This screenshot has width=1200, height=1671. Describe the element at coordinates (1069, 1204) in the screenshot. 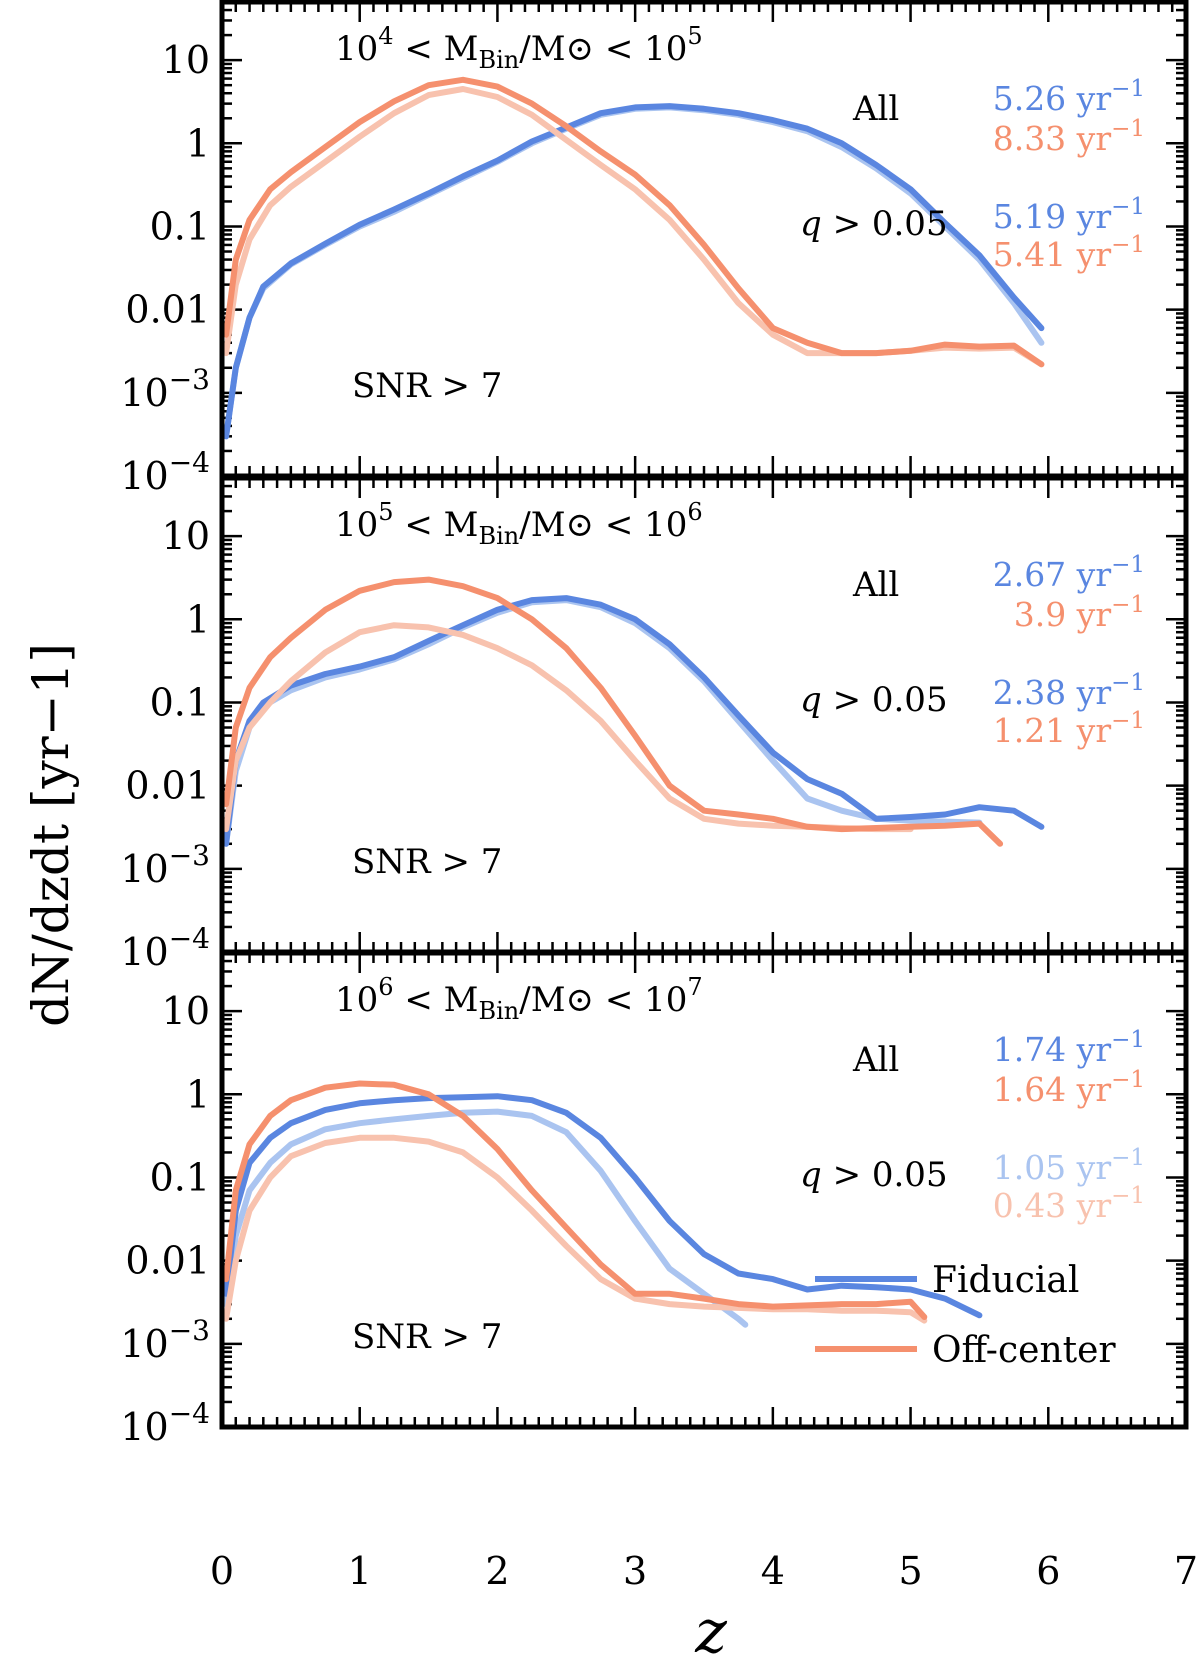

I see `rate-q-offcenter: 0.43 yr−1` at that location.